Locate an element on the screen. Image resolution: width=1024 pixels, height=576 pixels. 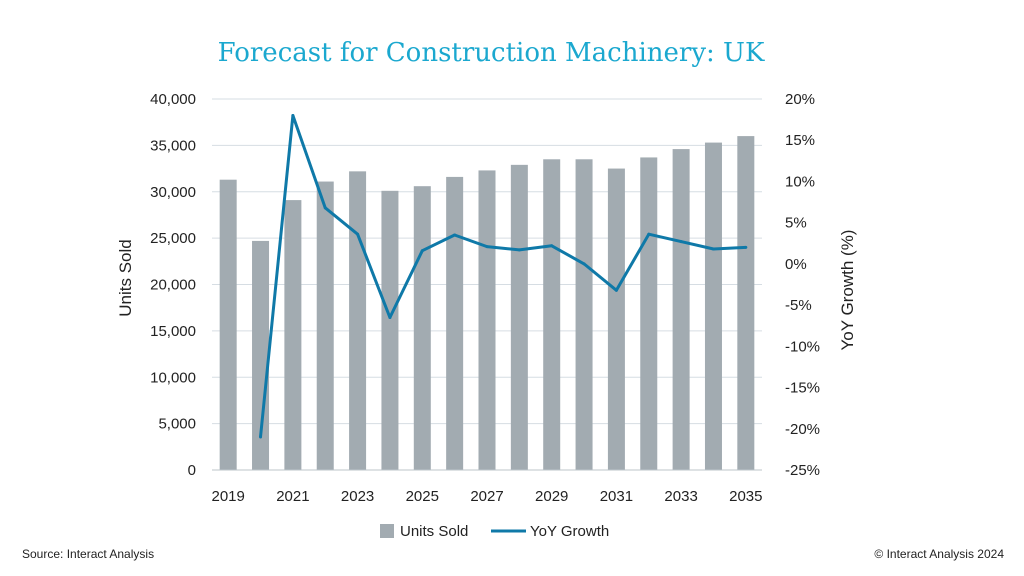
left-y-tick-label: 5,000 is located at coordinates (177, 424).